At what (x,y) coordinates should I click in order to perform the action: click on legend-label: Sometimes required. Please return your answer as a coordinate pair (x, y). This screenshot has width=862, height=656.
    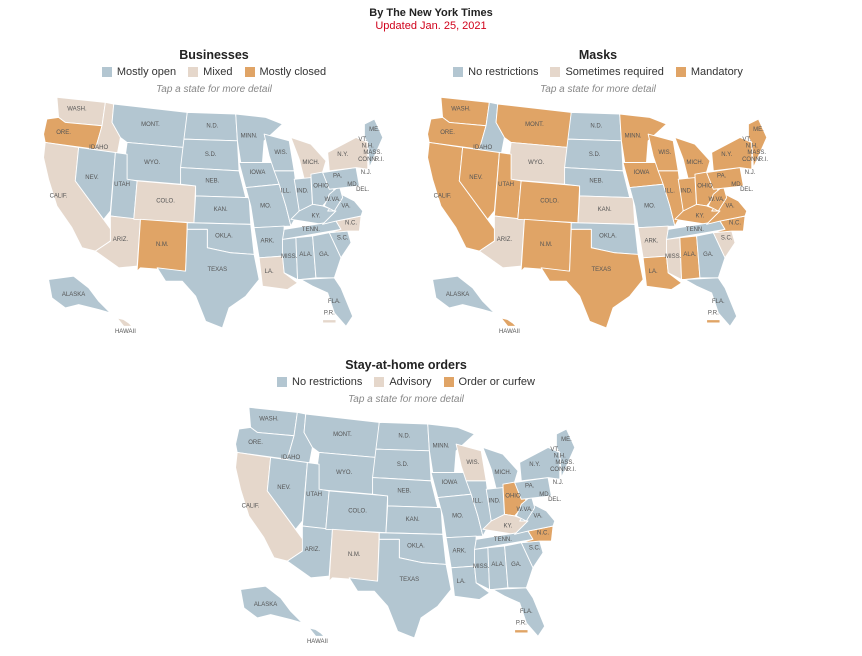
    Looking at the image, I should click on (614, 72).